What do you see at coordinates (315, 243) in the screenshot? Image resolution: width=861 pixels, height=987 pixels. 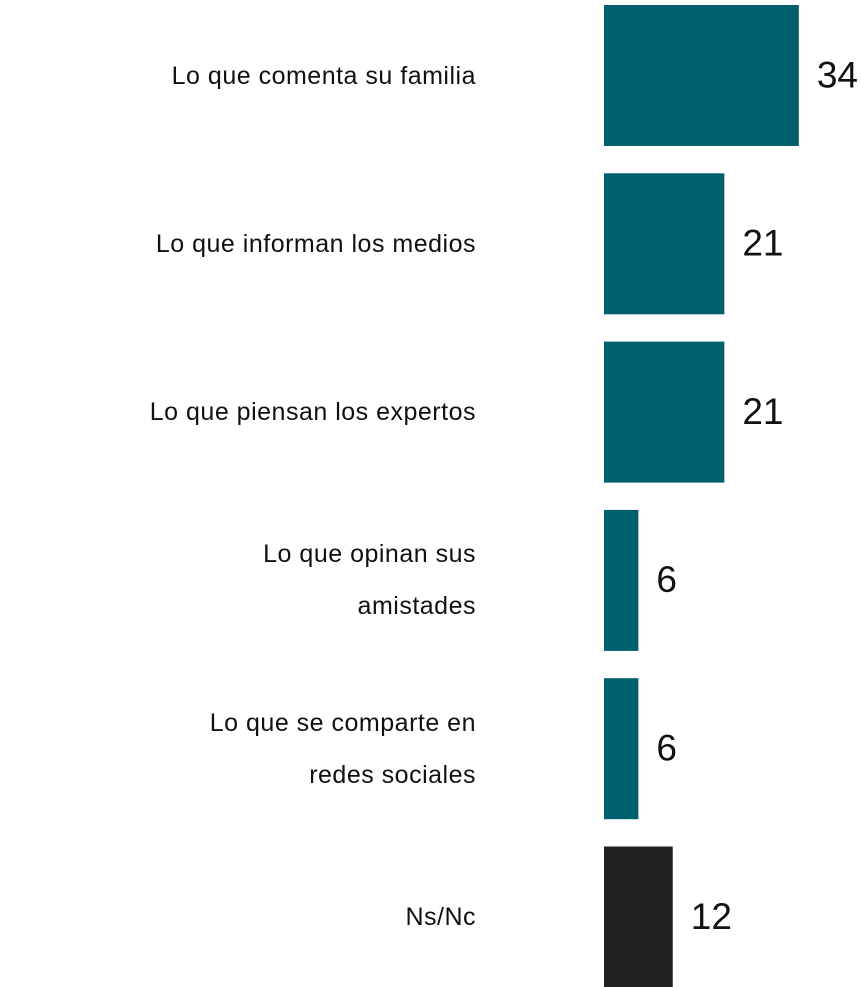 I see `category-label: Lo que informan los medios` at bounding box center [315, 243].